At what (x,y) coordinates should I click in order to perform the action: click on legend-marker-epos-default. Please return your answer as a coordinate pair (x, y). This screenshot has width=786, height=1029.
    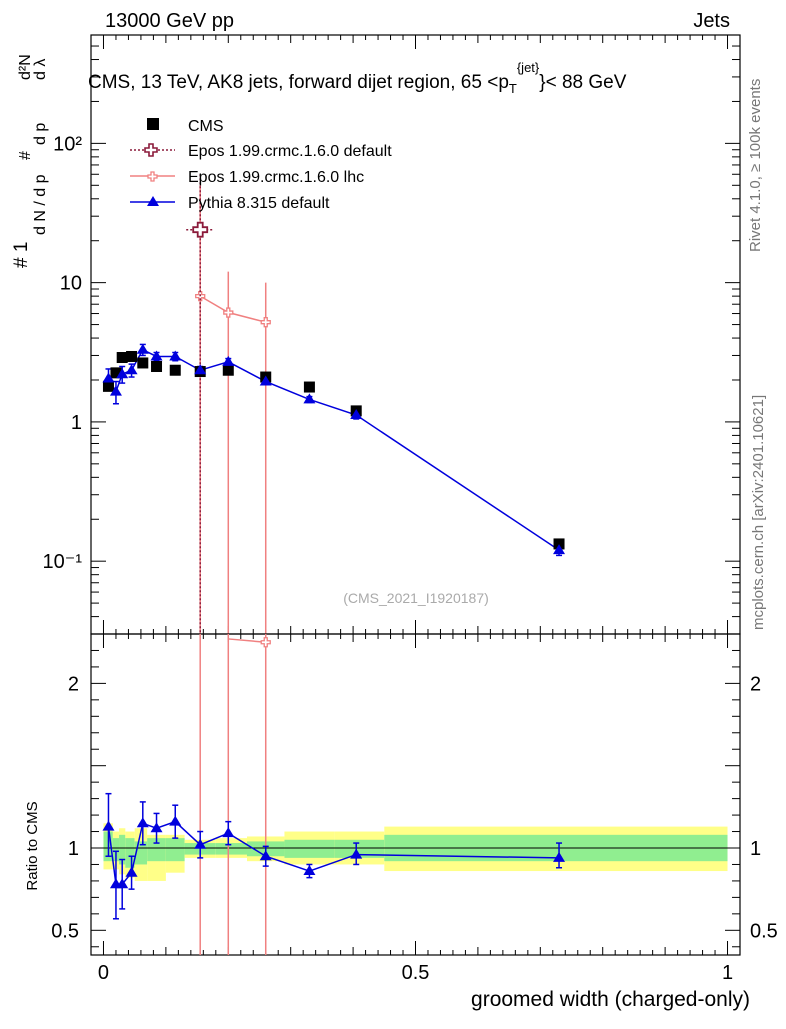
    Looking at the image, I should click on (151, 150).